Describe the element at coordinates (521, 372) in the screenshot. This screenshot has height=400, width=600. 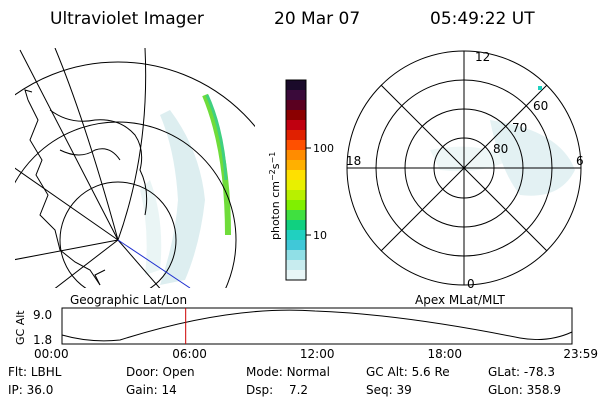
I see `footer-glat: GLat: -78.3` at that location.